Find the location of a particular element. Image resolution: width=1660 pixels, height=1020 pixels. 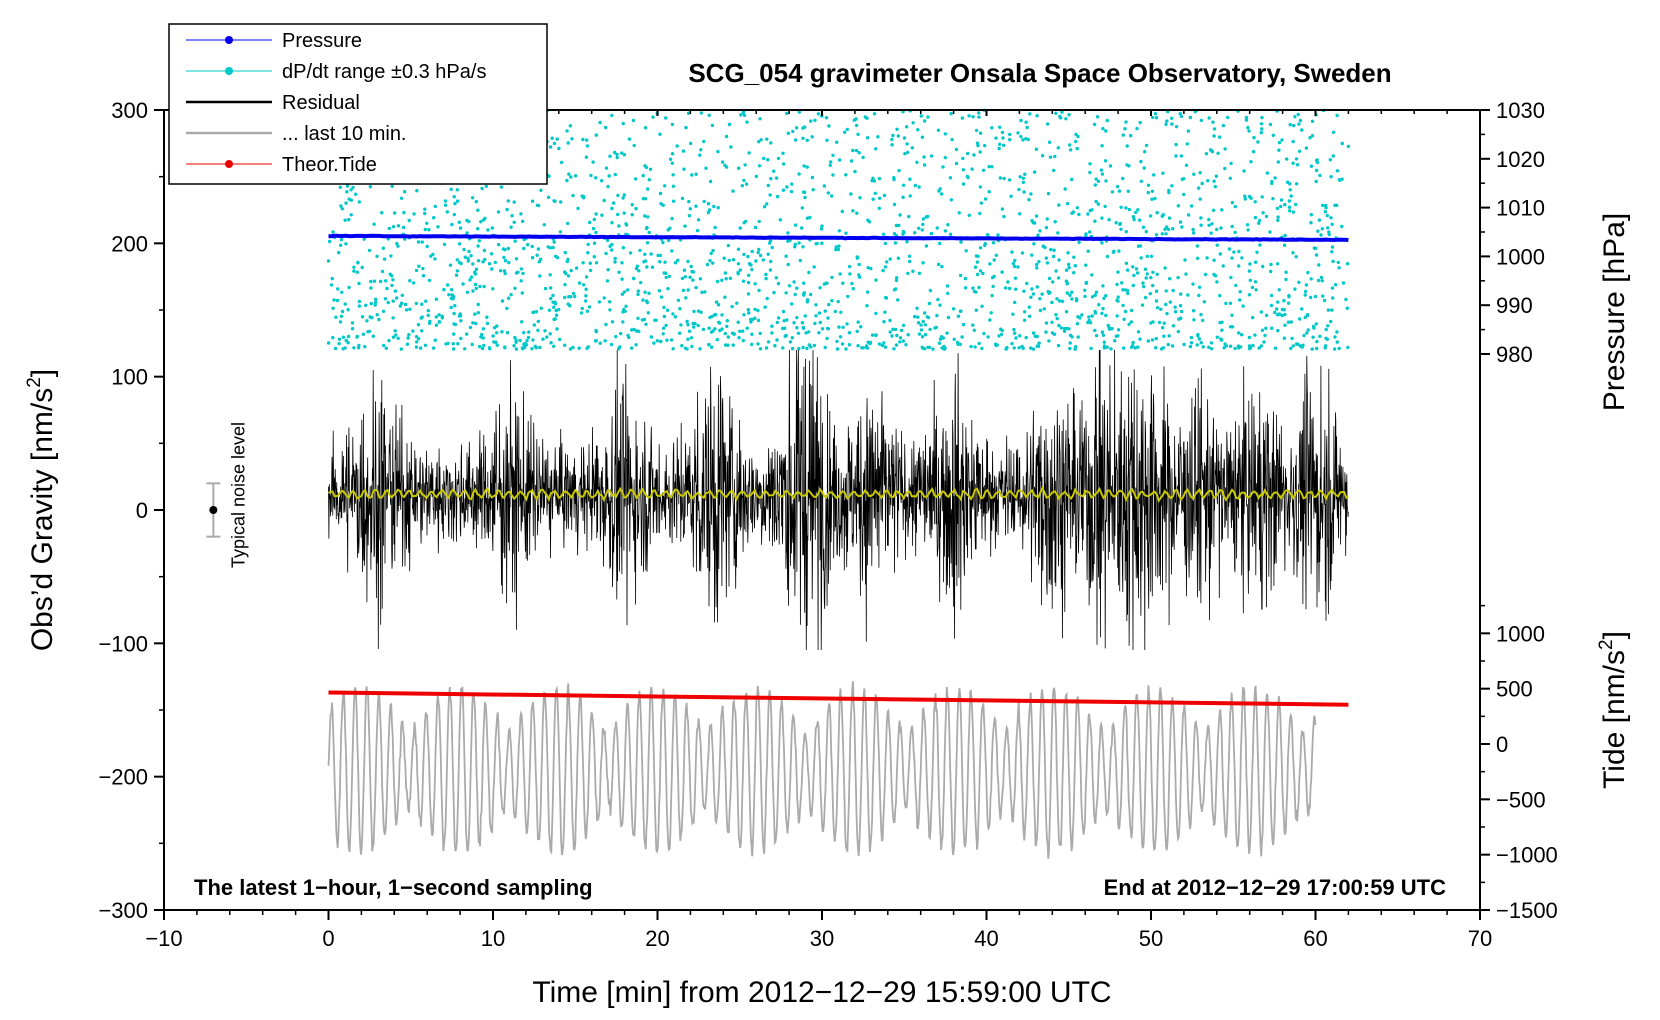

footer-left-note: The latest 1−hour, 1−second sampling is located at coordinates (393, 887).